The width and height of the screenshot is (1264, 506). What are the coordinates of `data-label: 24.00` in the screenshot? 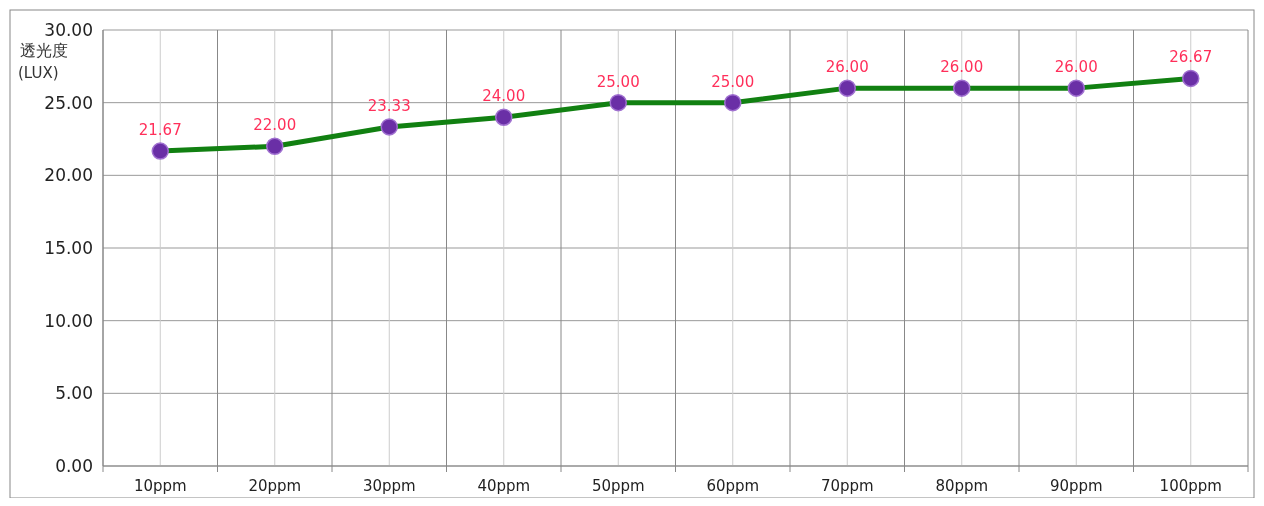 It's located at (504, 96).